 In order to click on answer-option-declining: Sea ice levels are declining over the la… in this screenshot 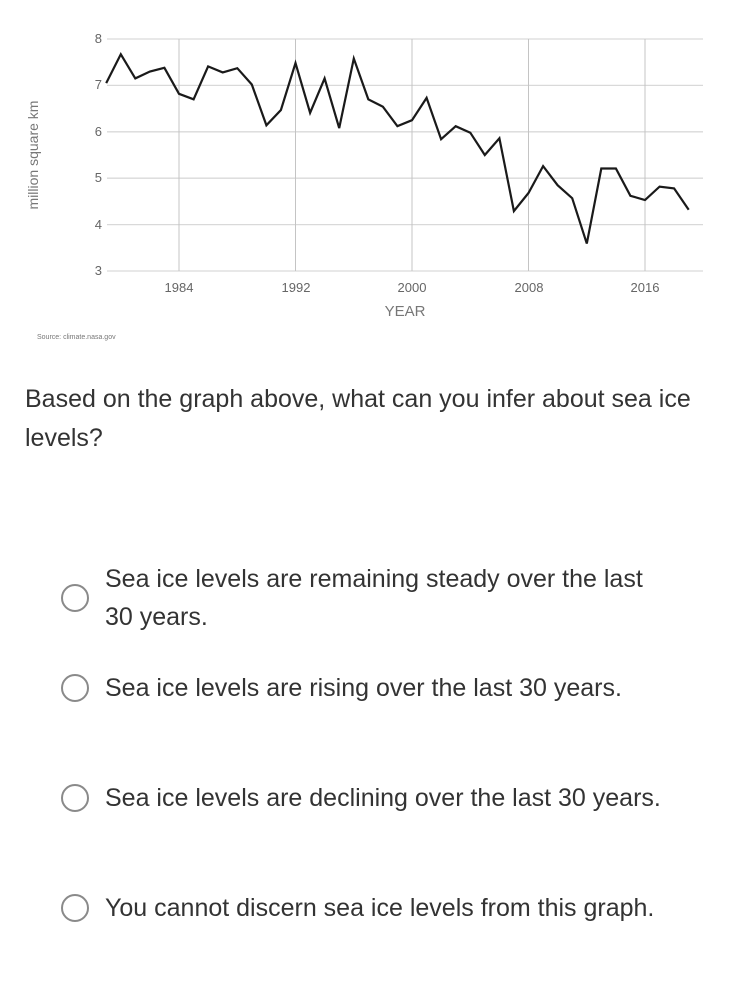, I will do `click(381, 798)`.